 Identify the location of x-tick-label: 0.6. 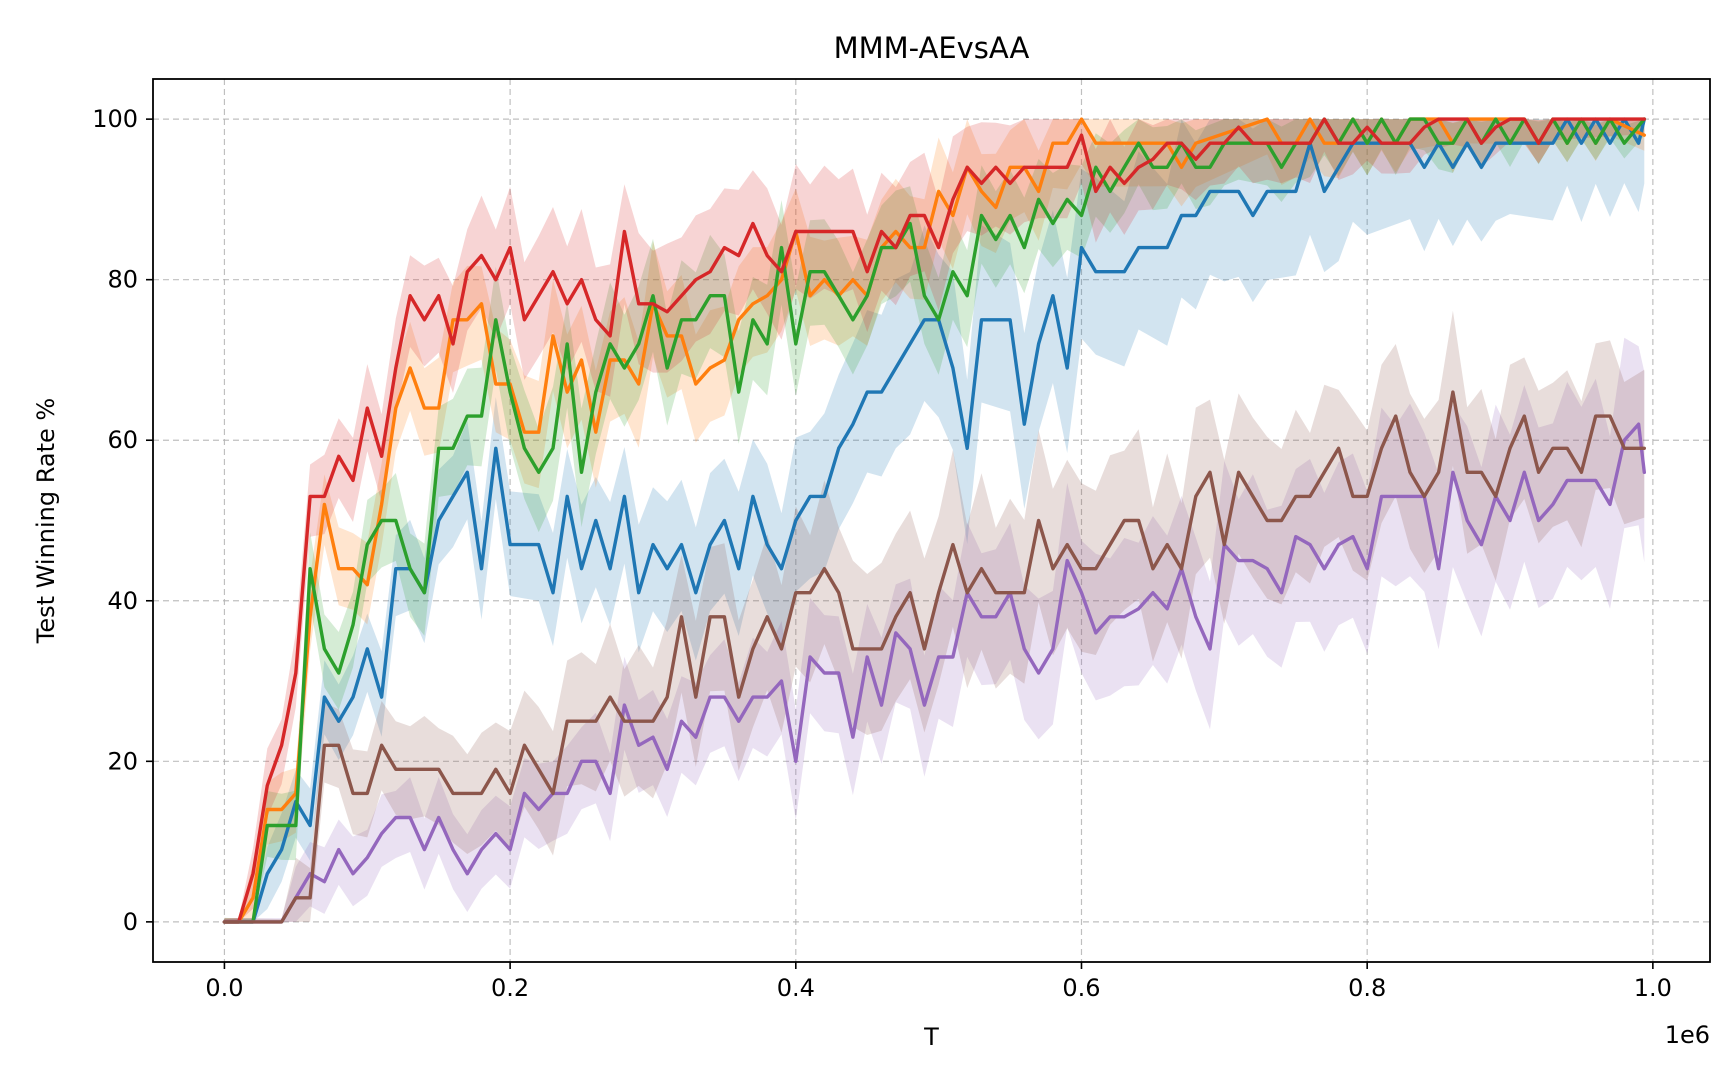
(1081, 988).